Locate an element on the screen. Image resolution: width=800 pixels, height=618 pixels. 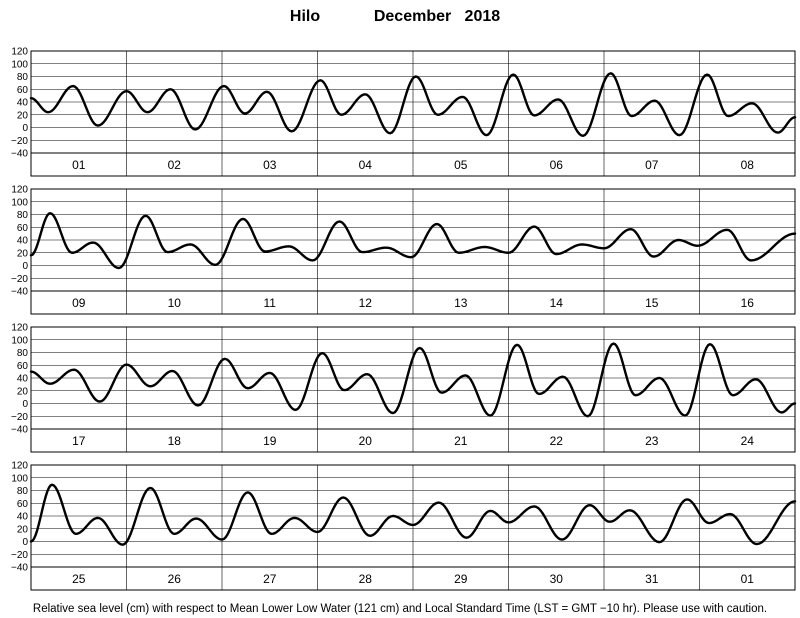
day-label: 09 is located at coordinates (79, 303).